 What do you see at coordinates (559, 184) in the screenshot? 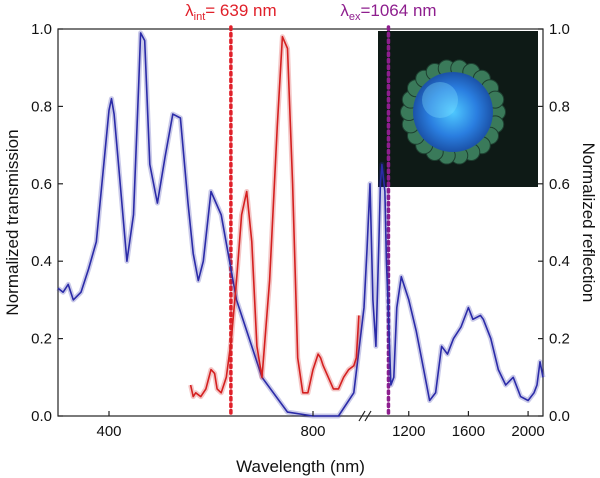
I see `y-tick-label-right: 0.6` at bounding box center [559, 184].